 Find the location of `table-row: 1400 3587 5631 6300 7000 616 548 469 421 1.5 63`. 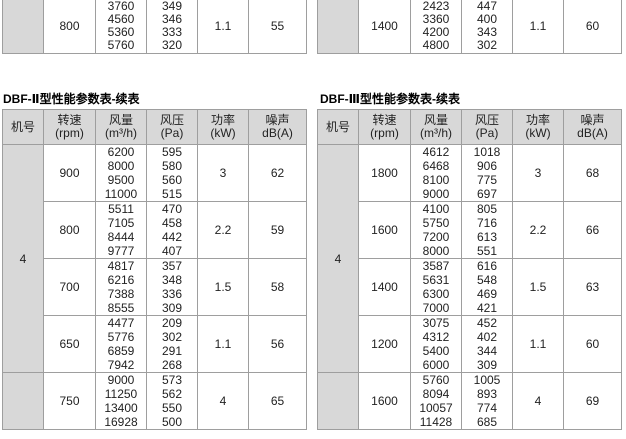

table-row: 1400 3587 5631 6300 7000 616 548 469 421 1.5 63 is located at coordinates (470, 287).